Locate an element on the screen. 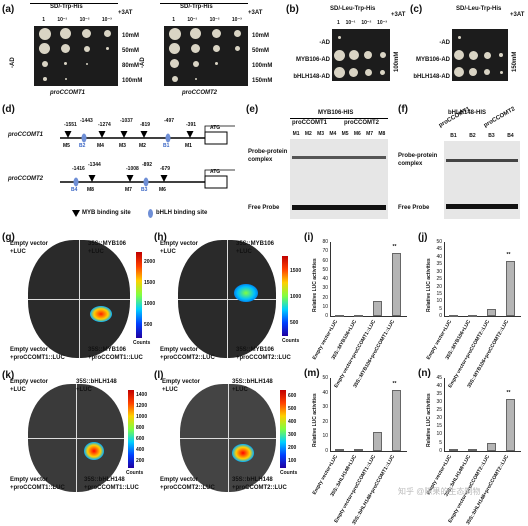 The image size is (528, 526). l-tl: Empty vector +LUC is located at coordinates (181, 386).